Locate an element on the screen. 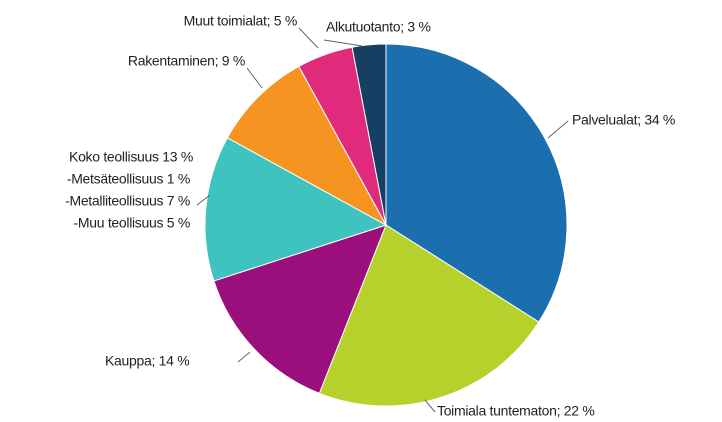  slice-label: Alkutuotanto; 3 % is located at coordinates (378, 27).